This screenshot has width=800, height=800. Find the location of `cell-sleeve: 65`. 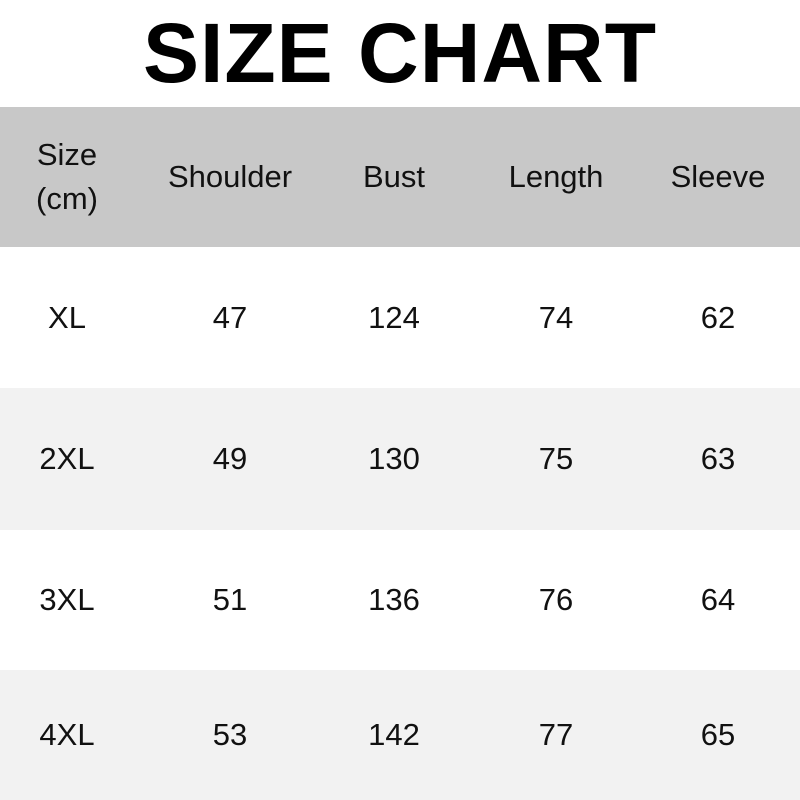

cell-sleeve: 65 is located at coordinates (718, 734).